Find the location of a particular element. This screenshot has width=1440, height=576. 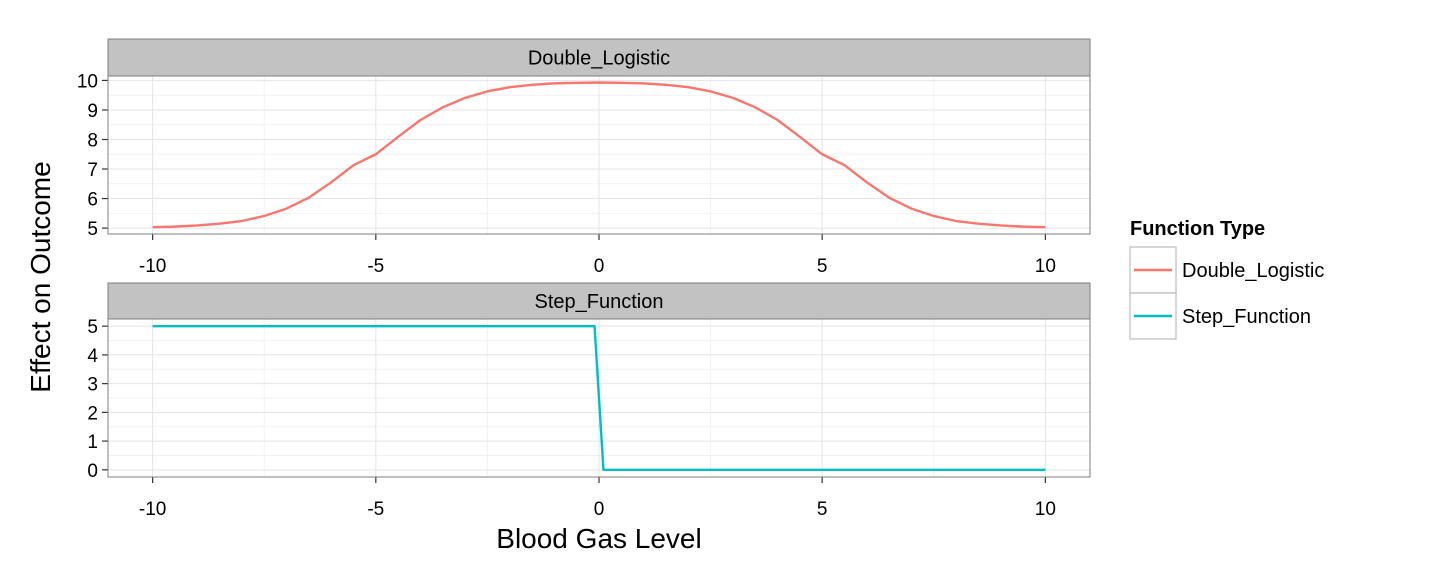

facet-strip is located at coordinates (599, 57).